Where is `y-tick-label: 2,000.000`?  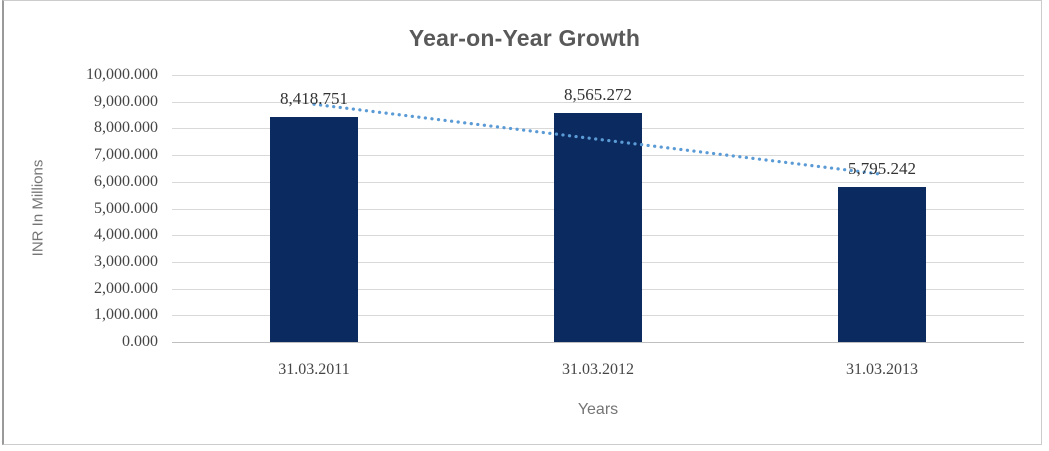 y-tick-label: 2,000.000 is located at coordinates (126, 288).